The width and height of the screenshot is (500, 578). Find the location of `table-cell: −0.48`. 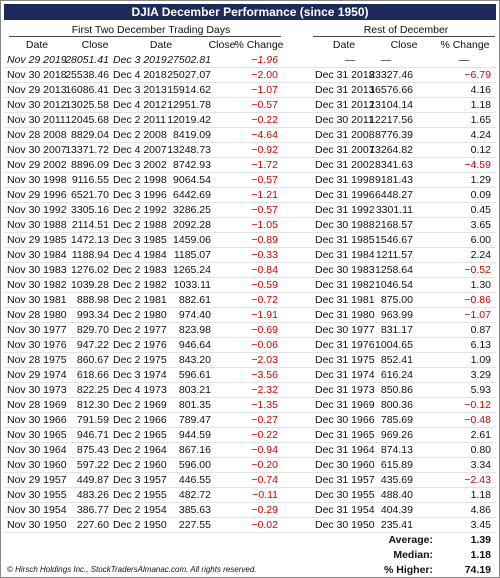

table-cell: −0.48 is located at coordinates (477, 420).